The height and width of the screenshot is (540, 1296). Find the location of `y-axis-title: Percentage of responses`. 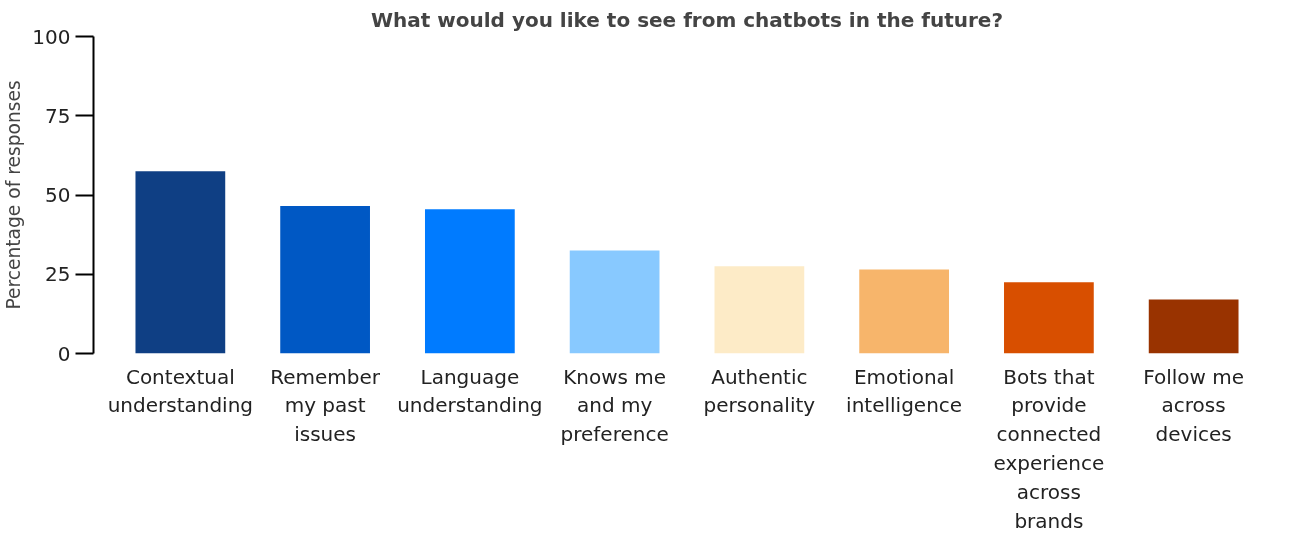

y-axis-title: Percentage of responses is located at coordinates (14, 195).